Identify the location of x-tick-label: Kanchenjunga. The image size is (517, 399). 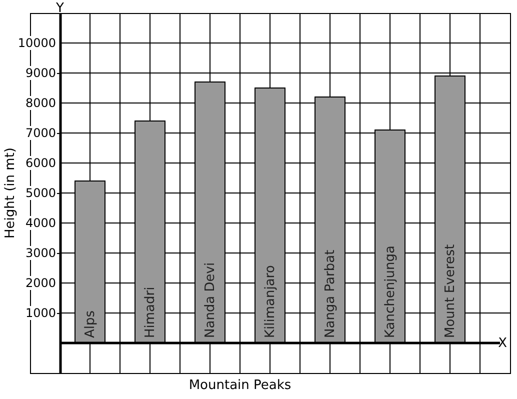
(390, 292).